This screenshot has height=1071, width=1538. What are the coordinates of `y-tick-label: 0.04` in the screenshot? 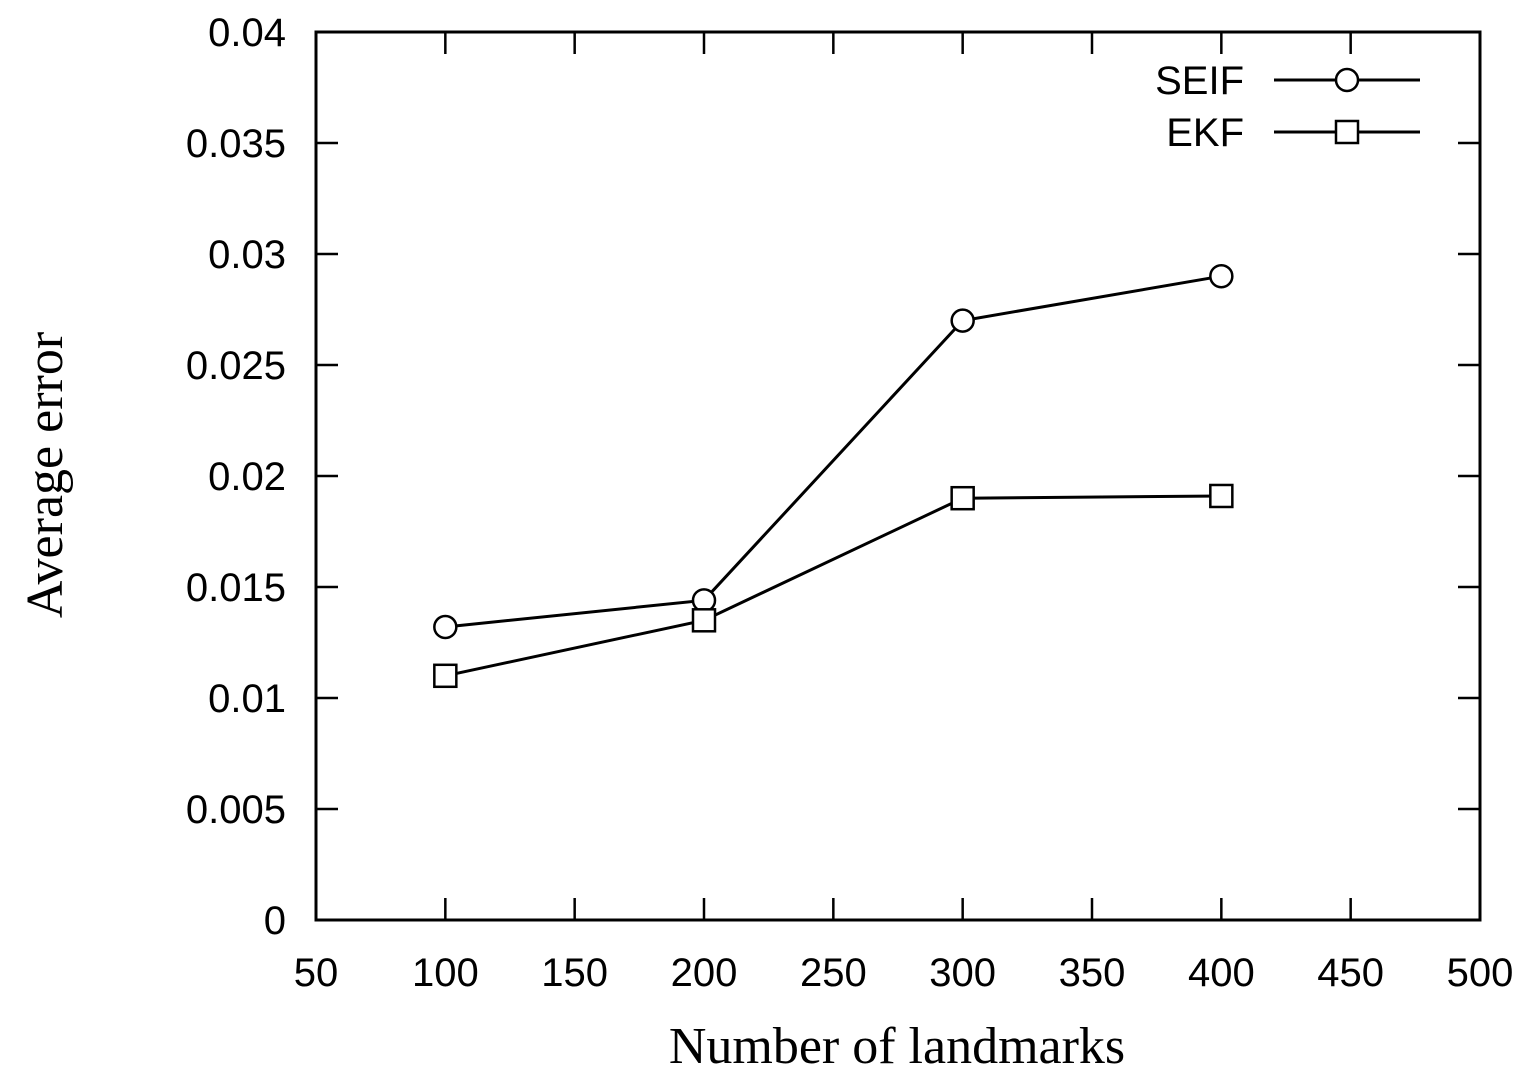 It's located at (247, 33).